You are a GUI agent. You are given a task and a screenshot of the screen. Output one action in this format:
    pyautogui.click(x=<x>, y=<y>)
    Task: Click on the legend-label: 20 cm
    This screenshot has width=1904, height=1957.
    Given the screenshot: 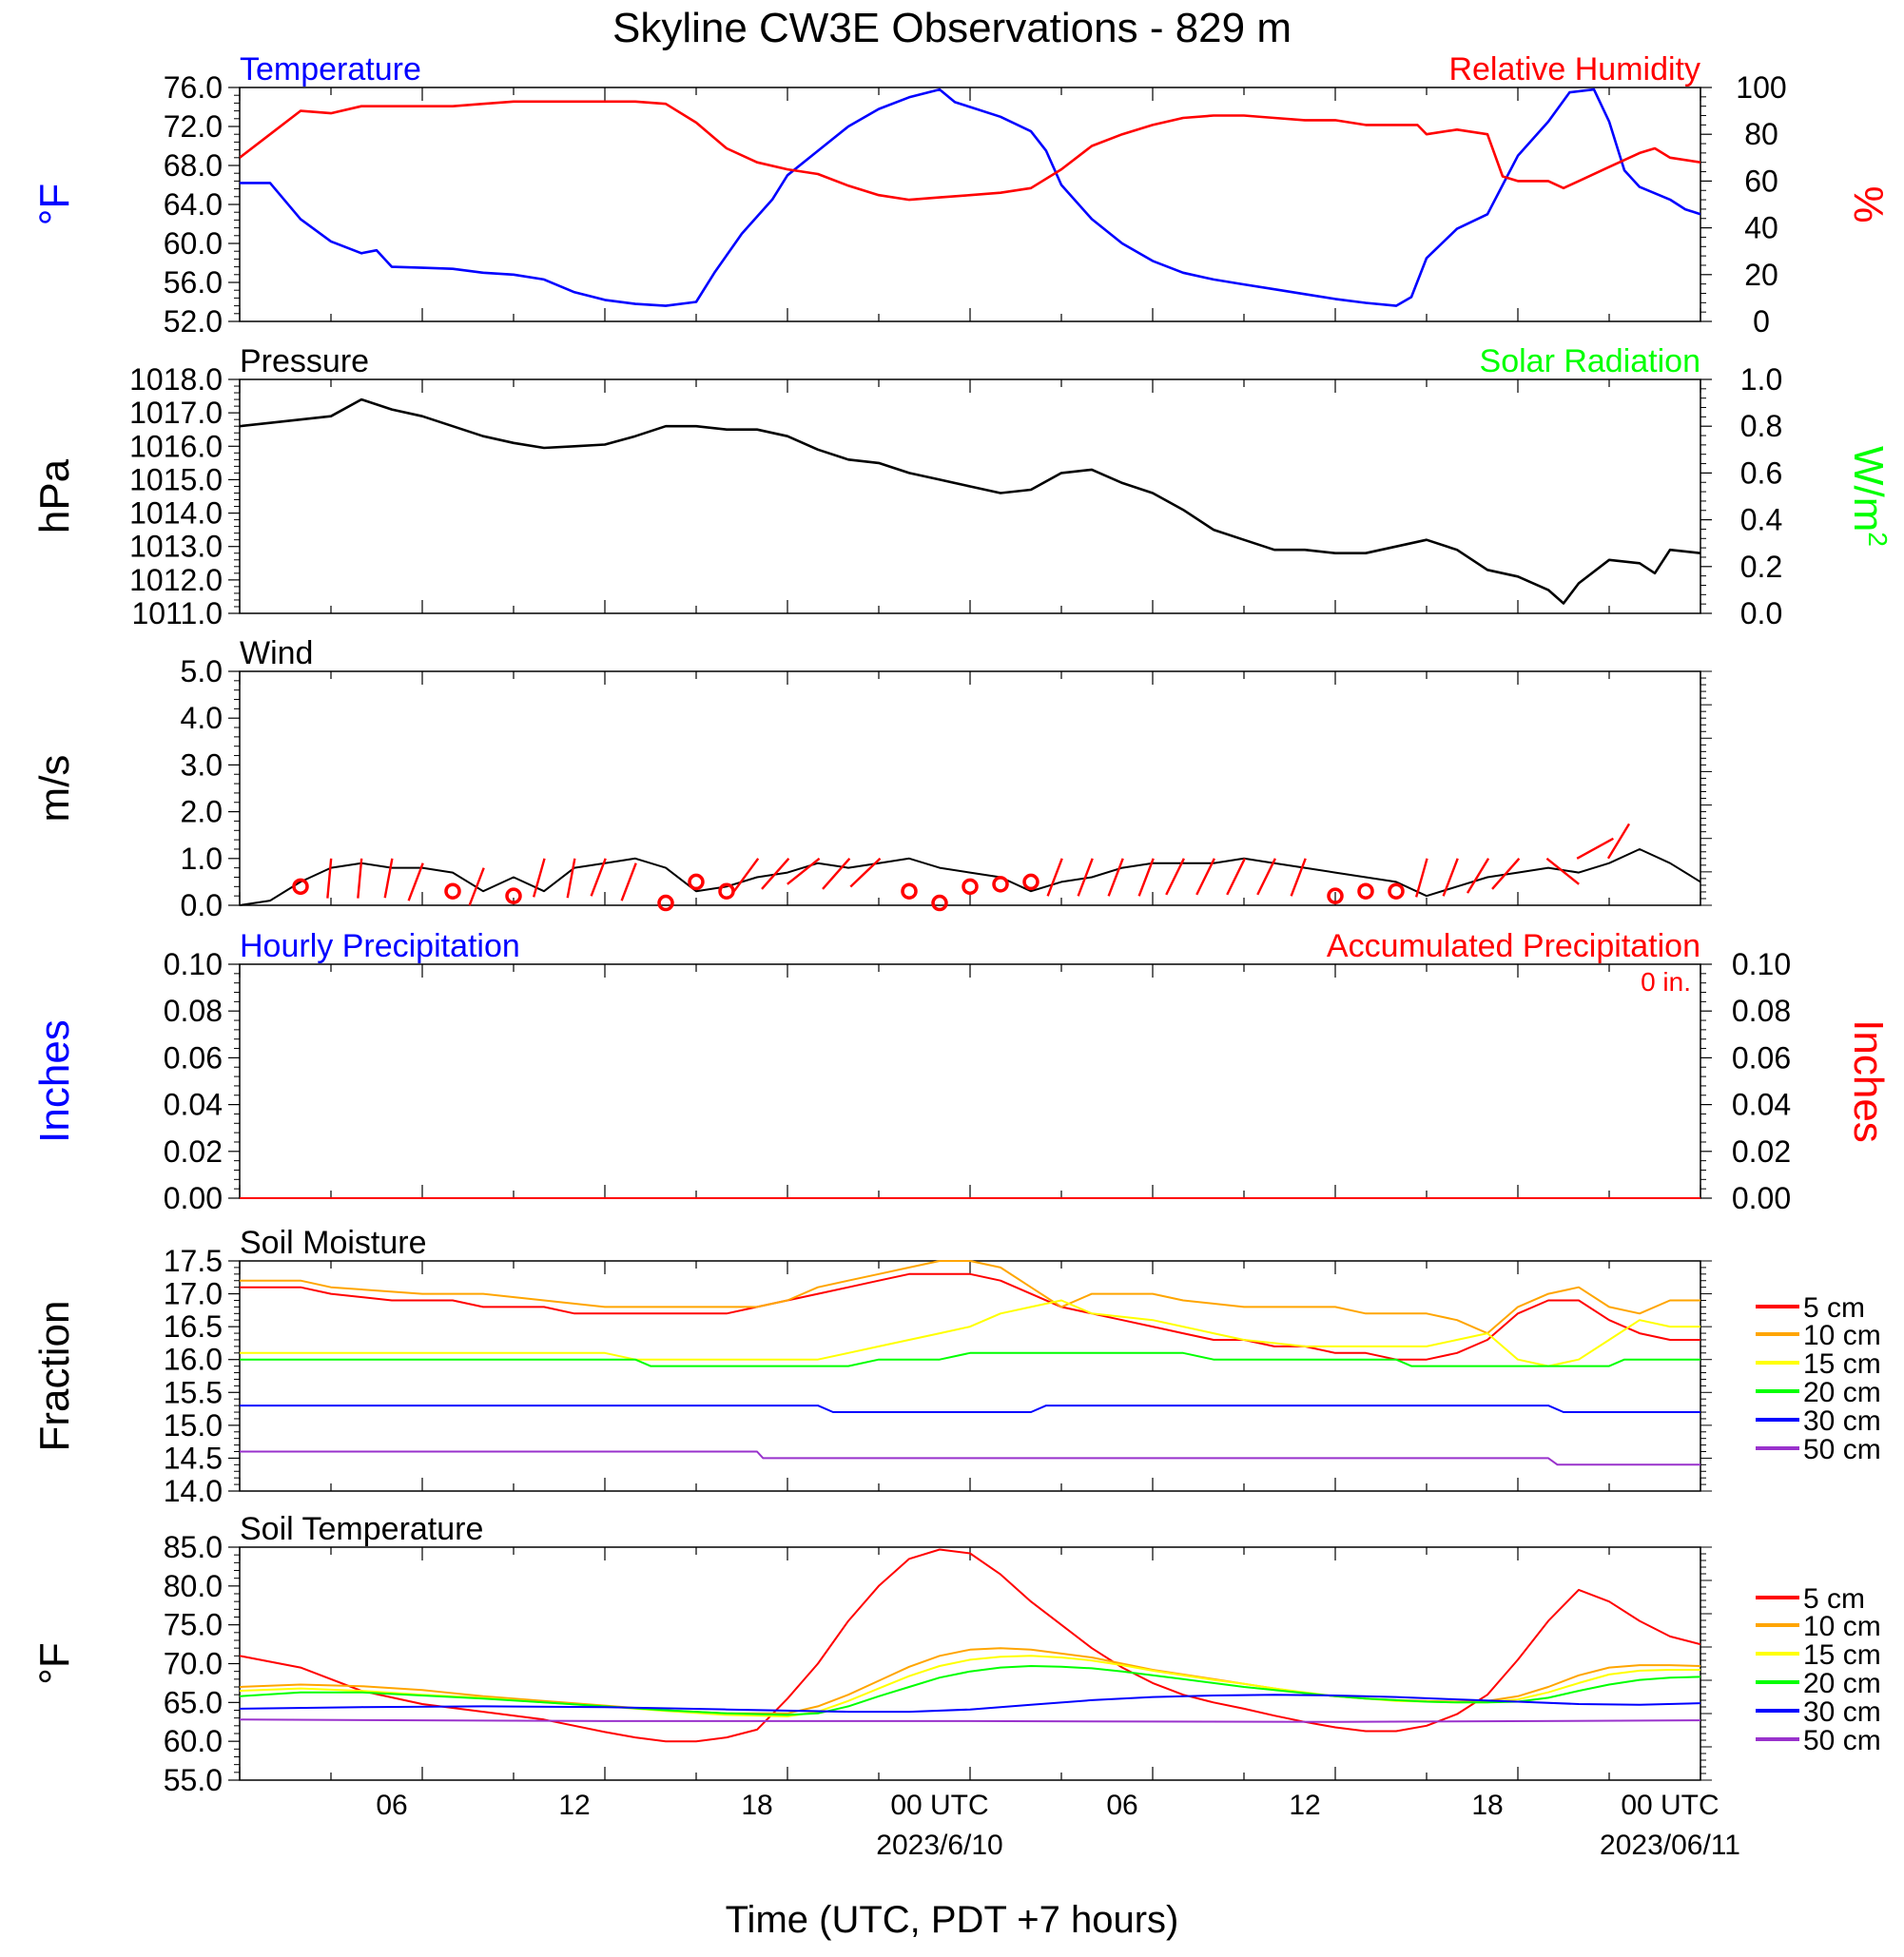 What is the action you would take?
    pyautogui.click(x=1842, y=1683)
    